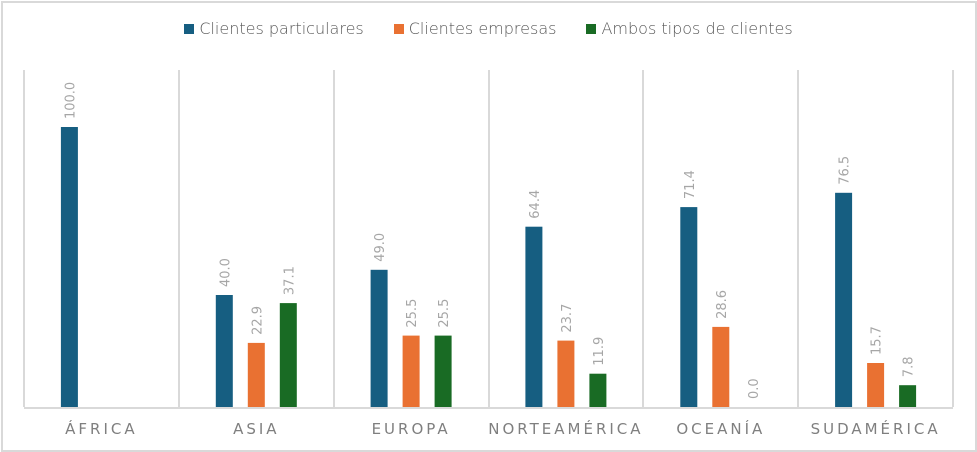 The image size is (977, 452). I want to click on data-label: 7.8, so click(909, 367).